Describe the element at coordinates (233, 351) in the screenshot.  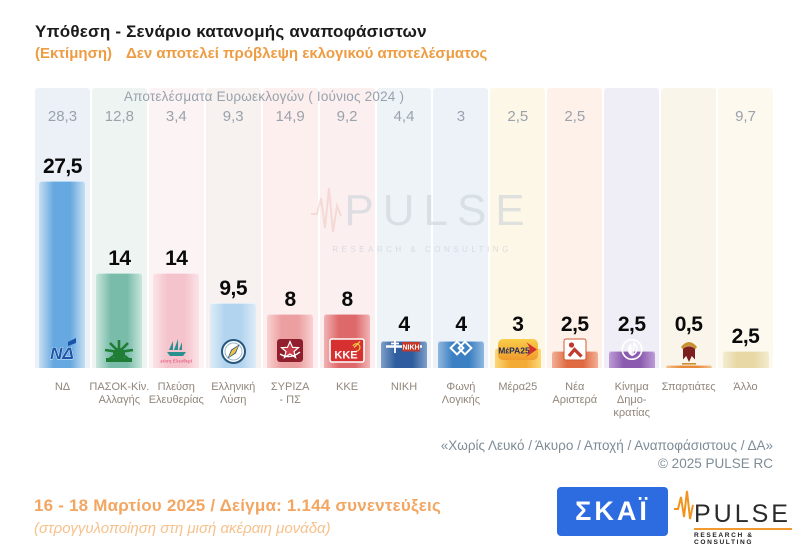
I see `elliniki-lysi-compass-logo` at that location.